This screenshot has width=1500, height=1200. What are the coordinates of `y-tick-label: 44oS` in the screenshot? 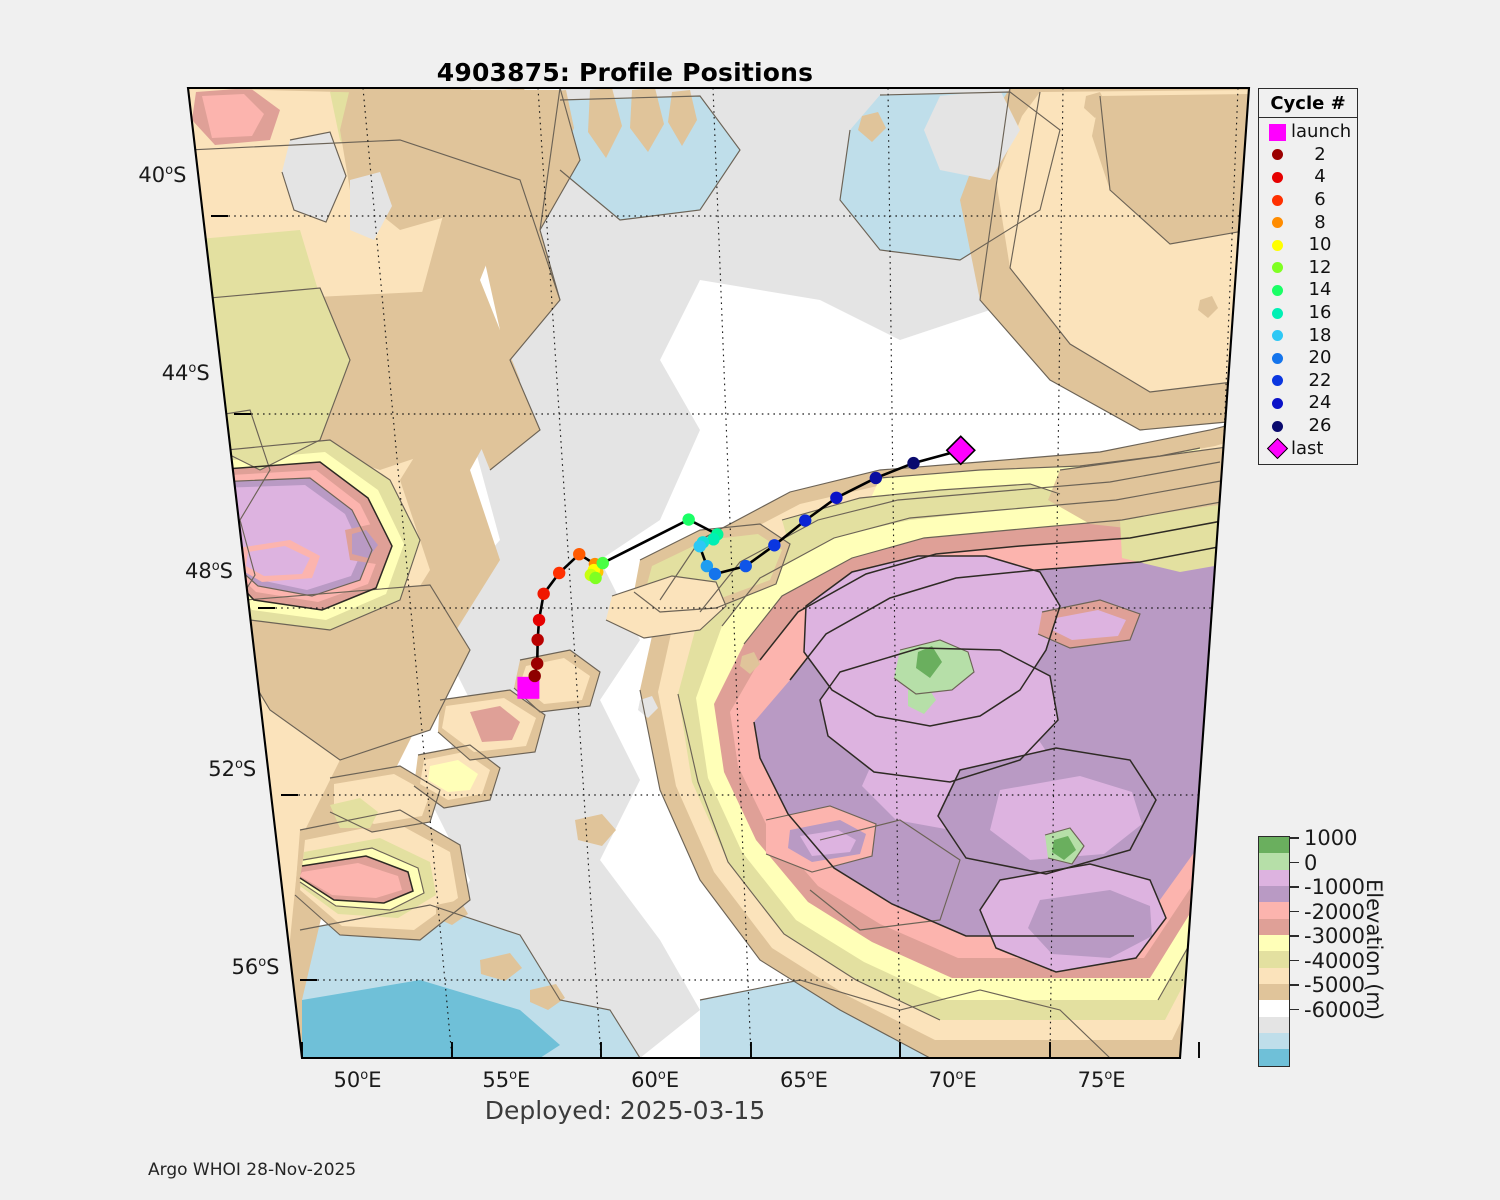 It's located at (185, 373).